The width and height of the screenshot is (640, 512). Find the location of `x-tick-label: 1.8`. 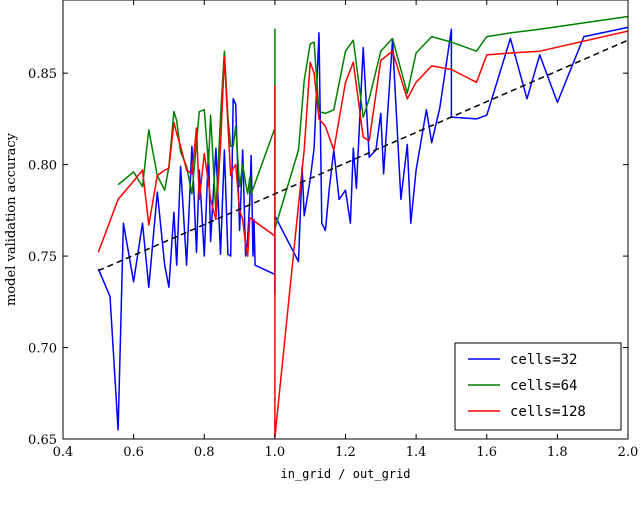

x-tick-label: 1.8 is located at coordinates (557, 452).